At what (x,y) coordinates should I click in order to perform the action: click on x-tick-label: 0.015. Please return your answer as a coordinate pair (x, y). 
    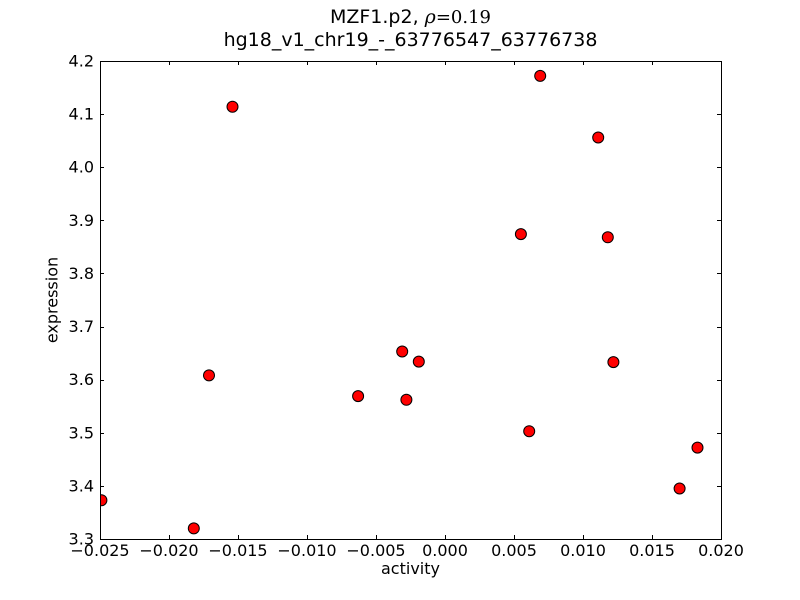
    Looking at the image, I should click on (652, 550).